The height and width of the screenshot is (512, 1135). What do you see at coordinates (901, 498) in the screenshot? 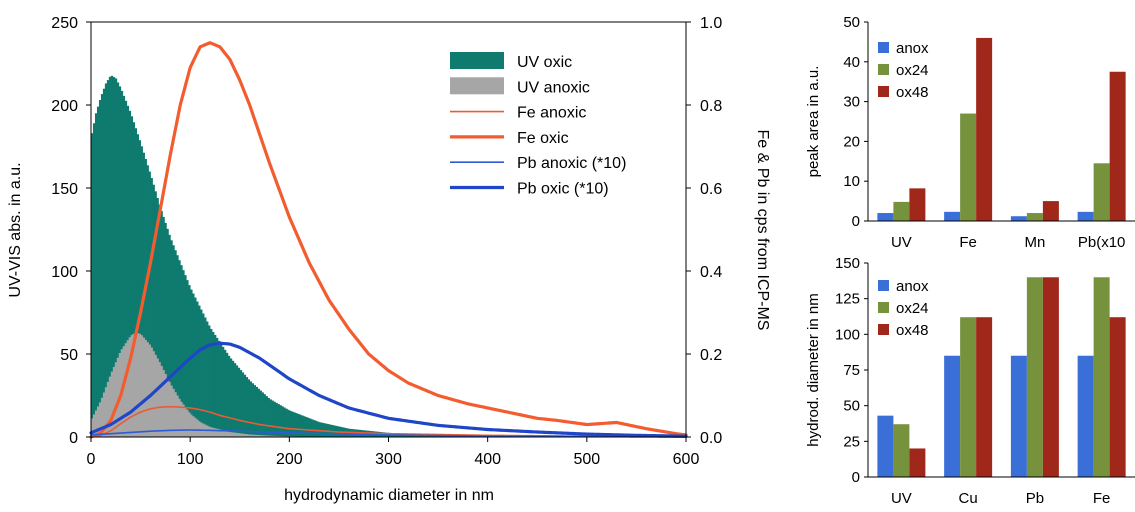
I see `category-label: UV` at bounding box center [901, 498].